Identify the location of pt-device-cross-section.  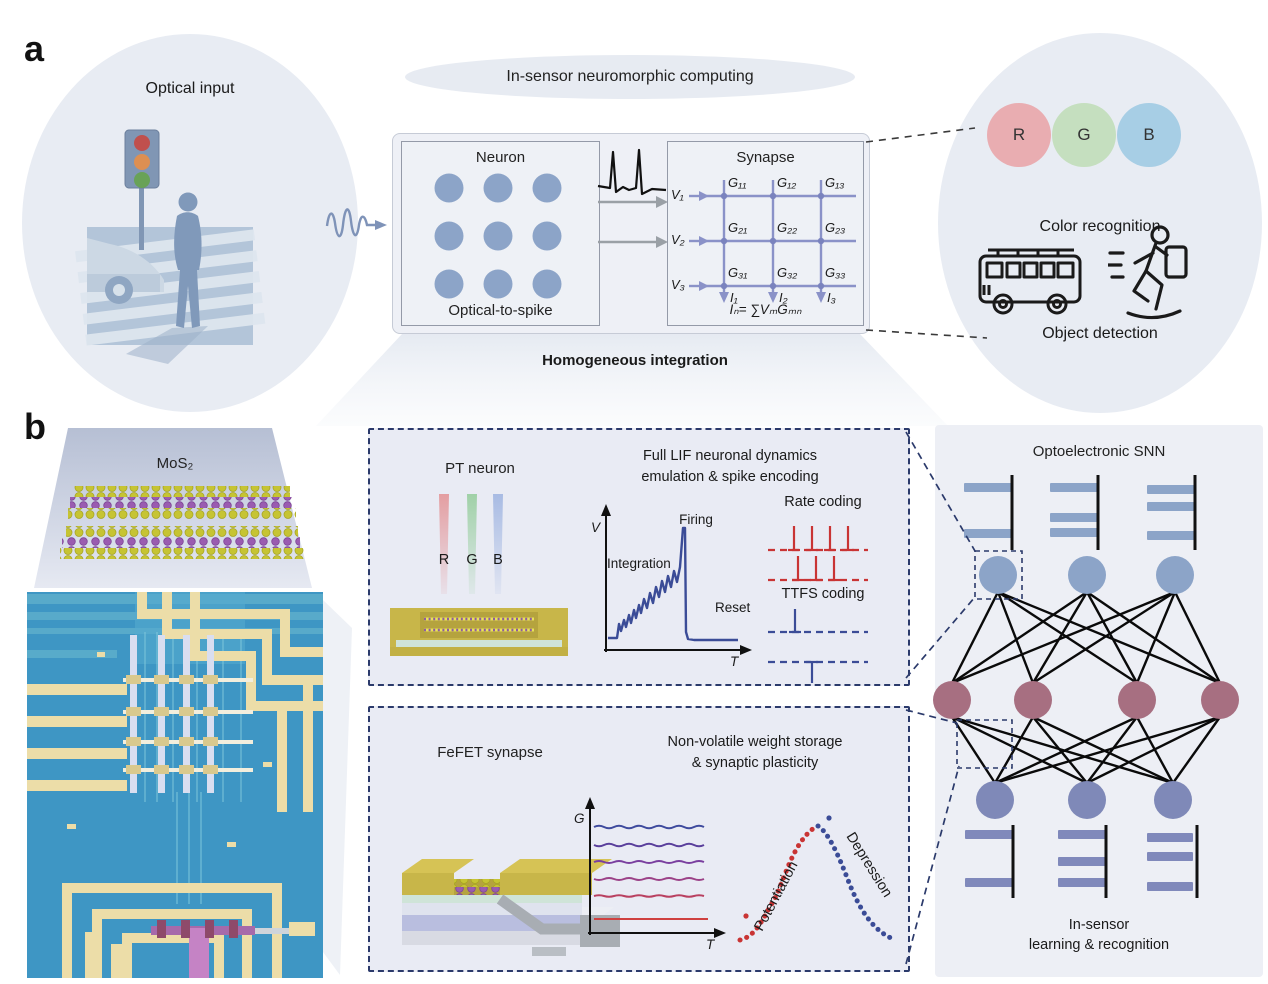
(479, 632).